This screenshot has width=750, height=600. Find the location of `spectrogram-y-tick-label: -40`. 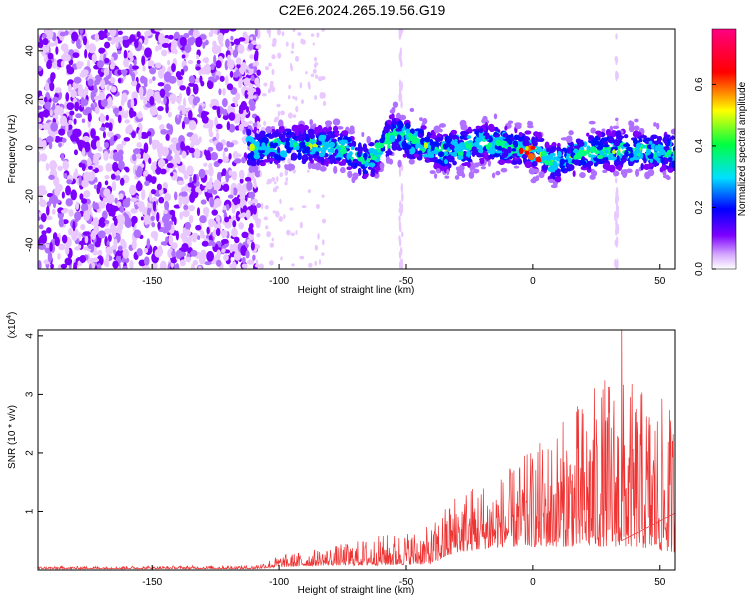

spectrogram-y-tick-label: -40 is located at coordinates (30, 244).